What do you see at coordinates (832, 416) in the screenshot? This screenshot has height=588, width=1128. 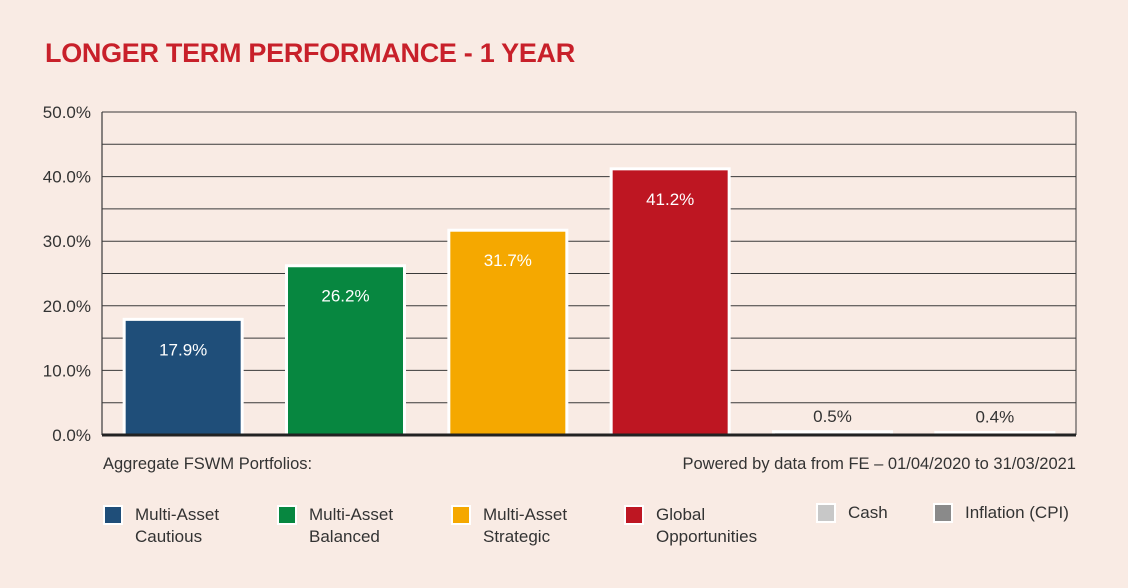 I see `bar-value-label: 0.5%` at bounding box center [832, 416].